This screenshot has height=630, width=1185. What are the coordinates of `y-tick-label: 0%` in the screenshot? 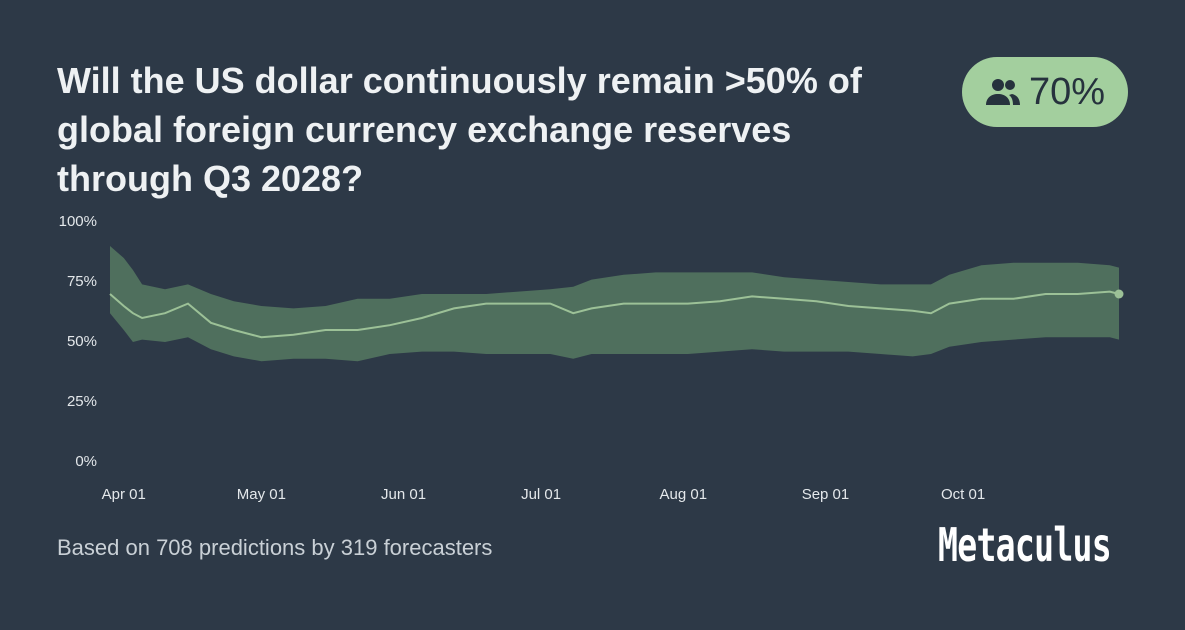 It's located at (86, 461).